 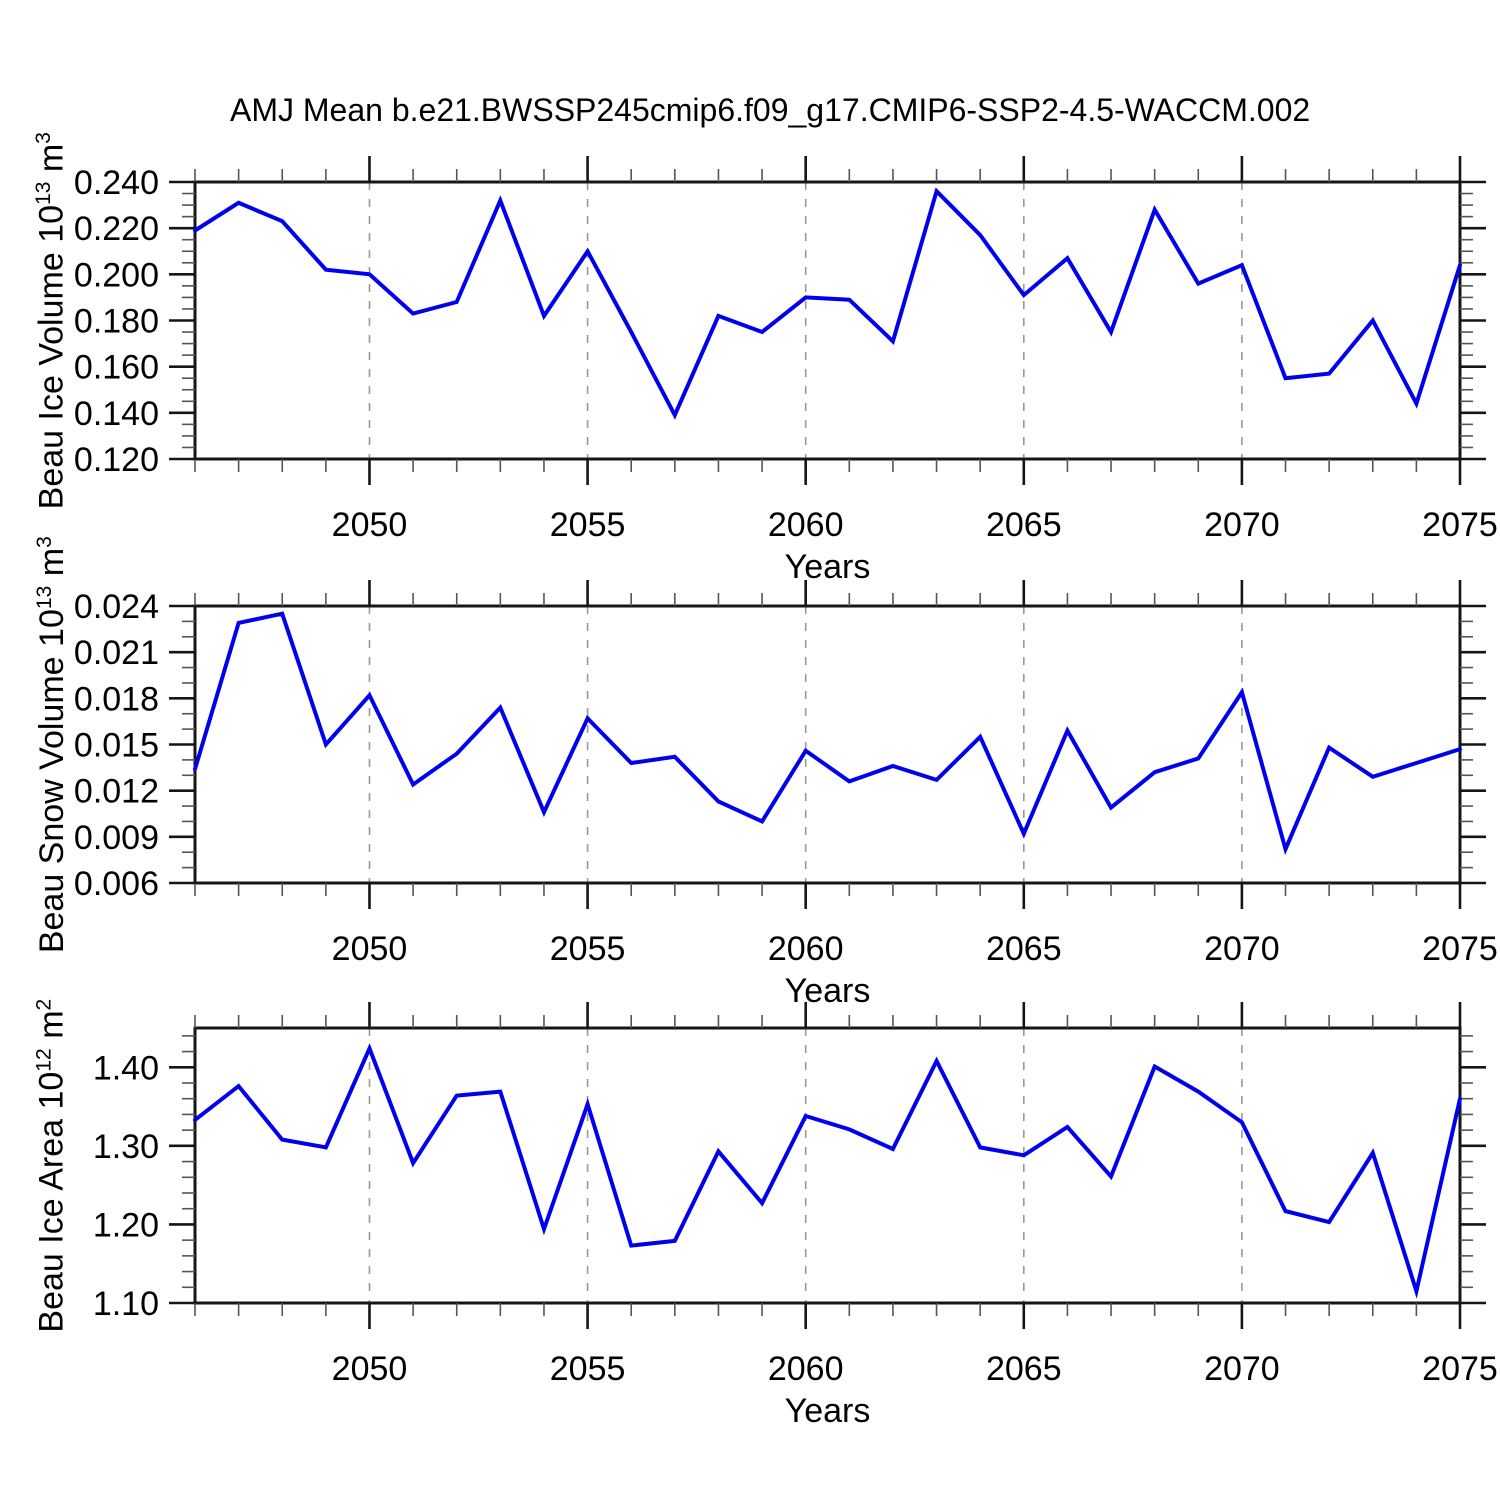 I want to click on y-tick-label: 1.30, so click(x=126, y=1147).